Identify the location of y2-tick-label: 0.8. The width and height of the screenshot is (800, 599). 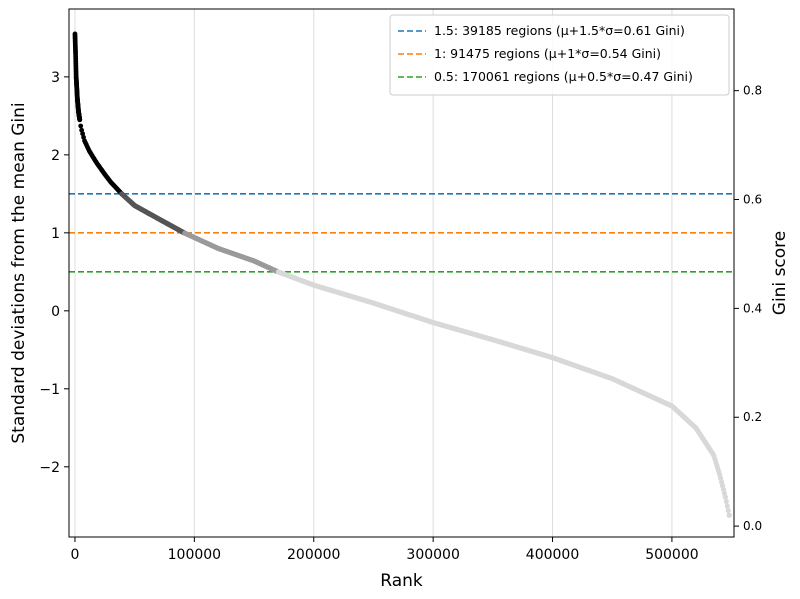
(752, 91).